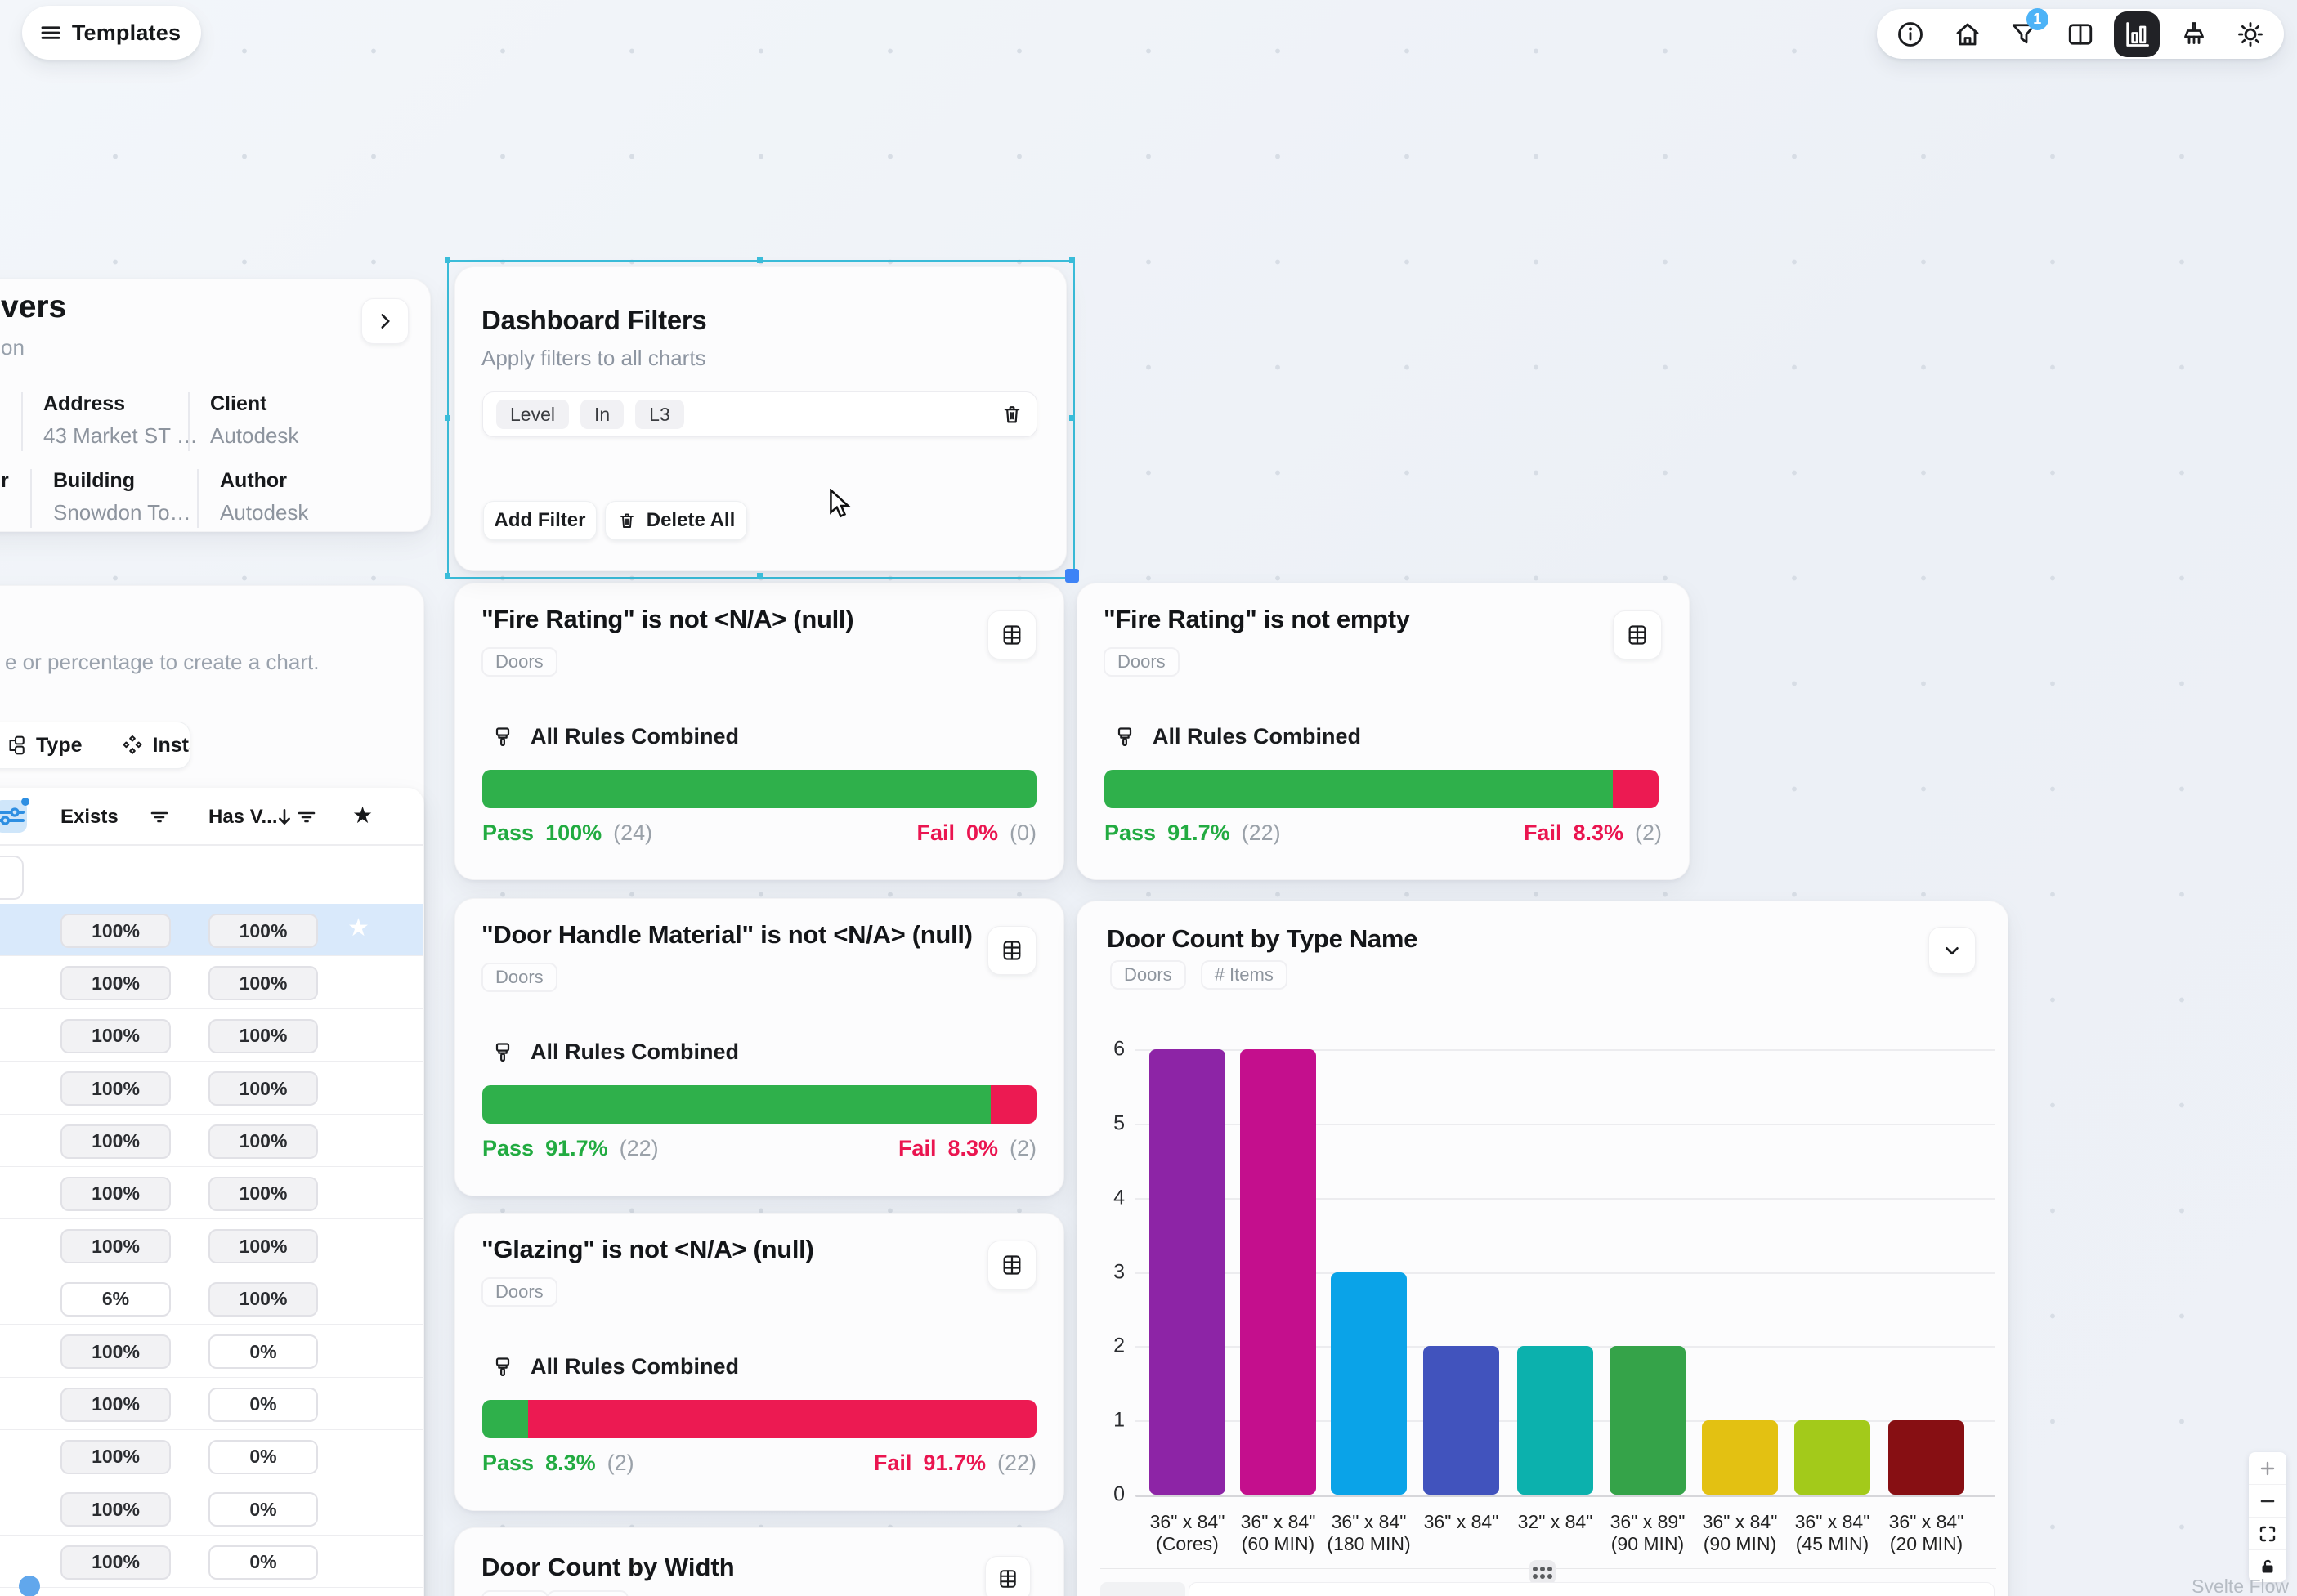  Describe the element at coordinates (540, 520) in the screenshot. I see `add-filter-button: Add Filter` at that location.